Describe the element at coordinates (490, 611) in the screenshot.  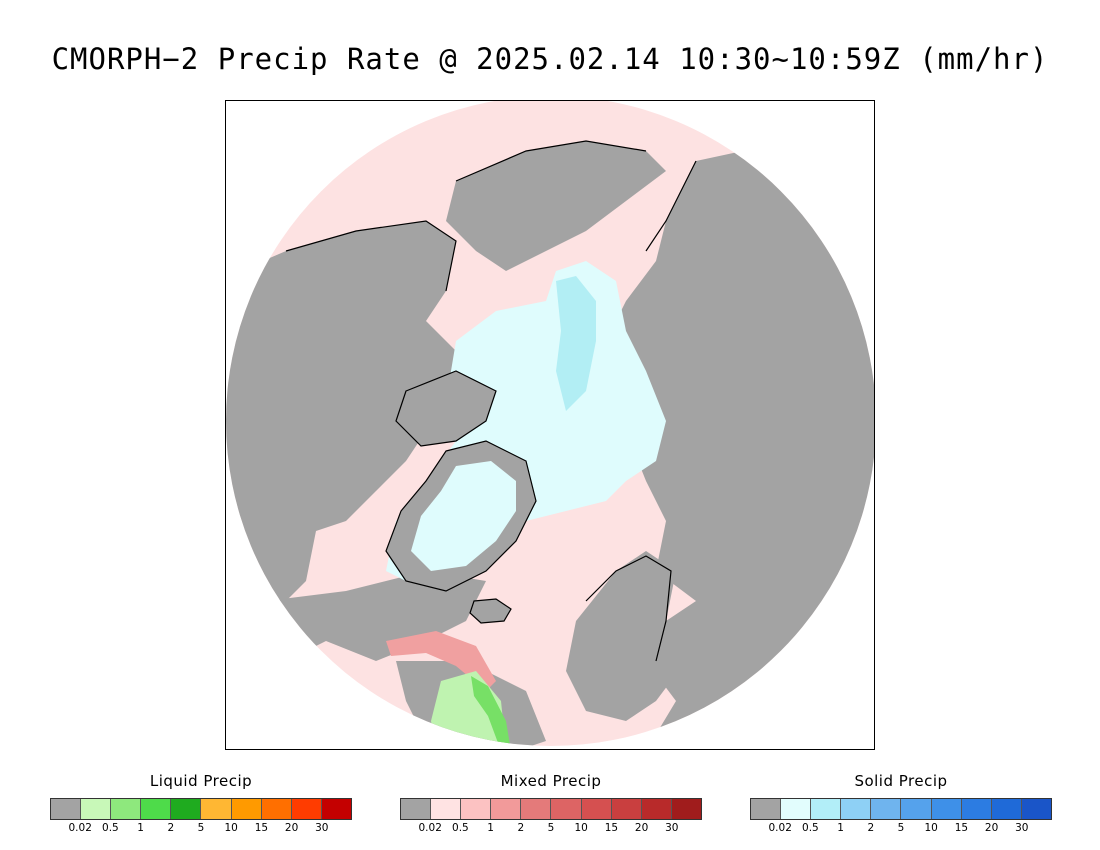
I see `land-iceland` at that location.